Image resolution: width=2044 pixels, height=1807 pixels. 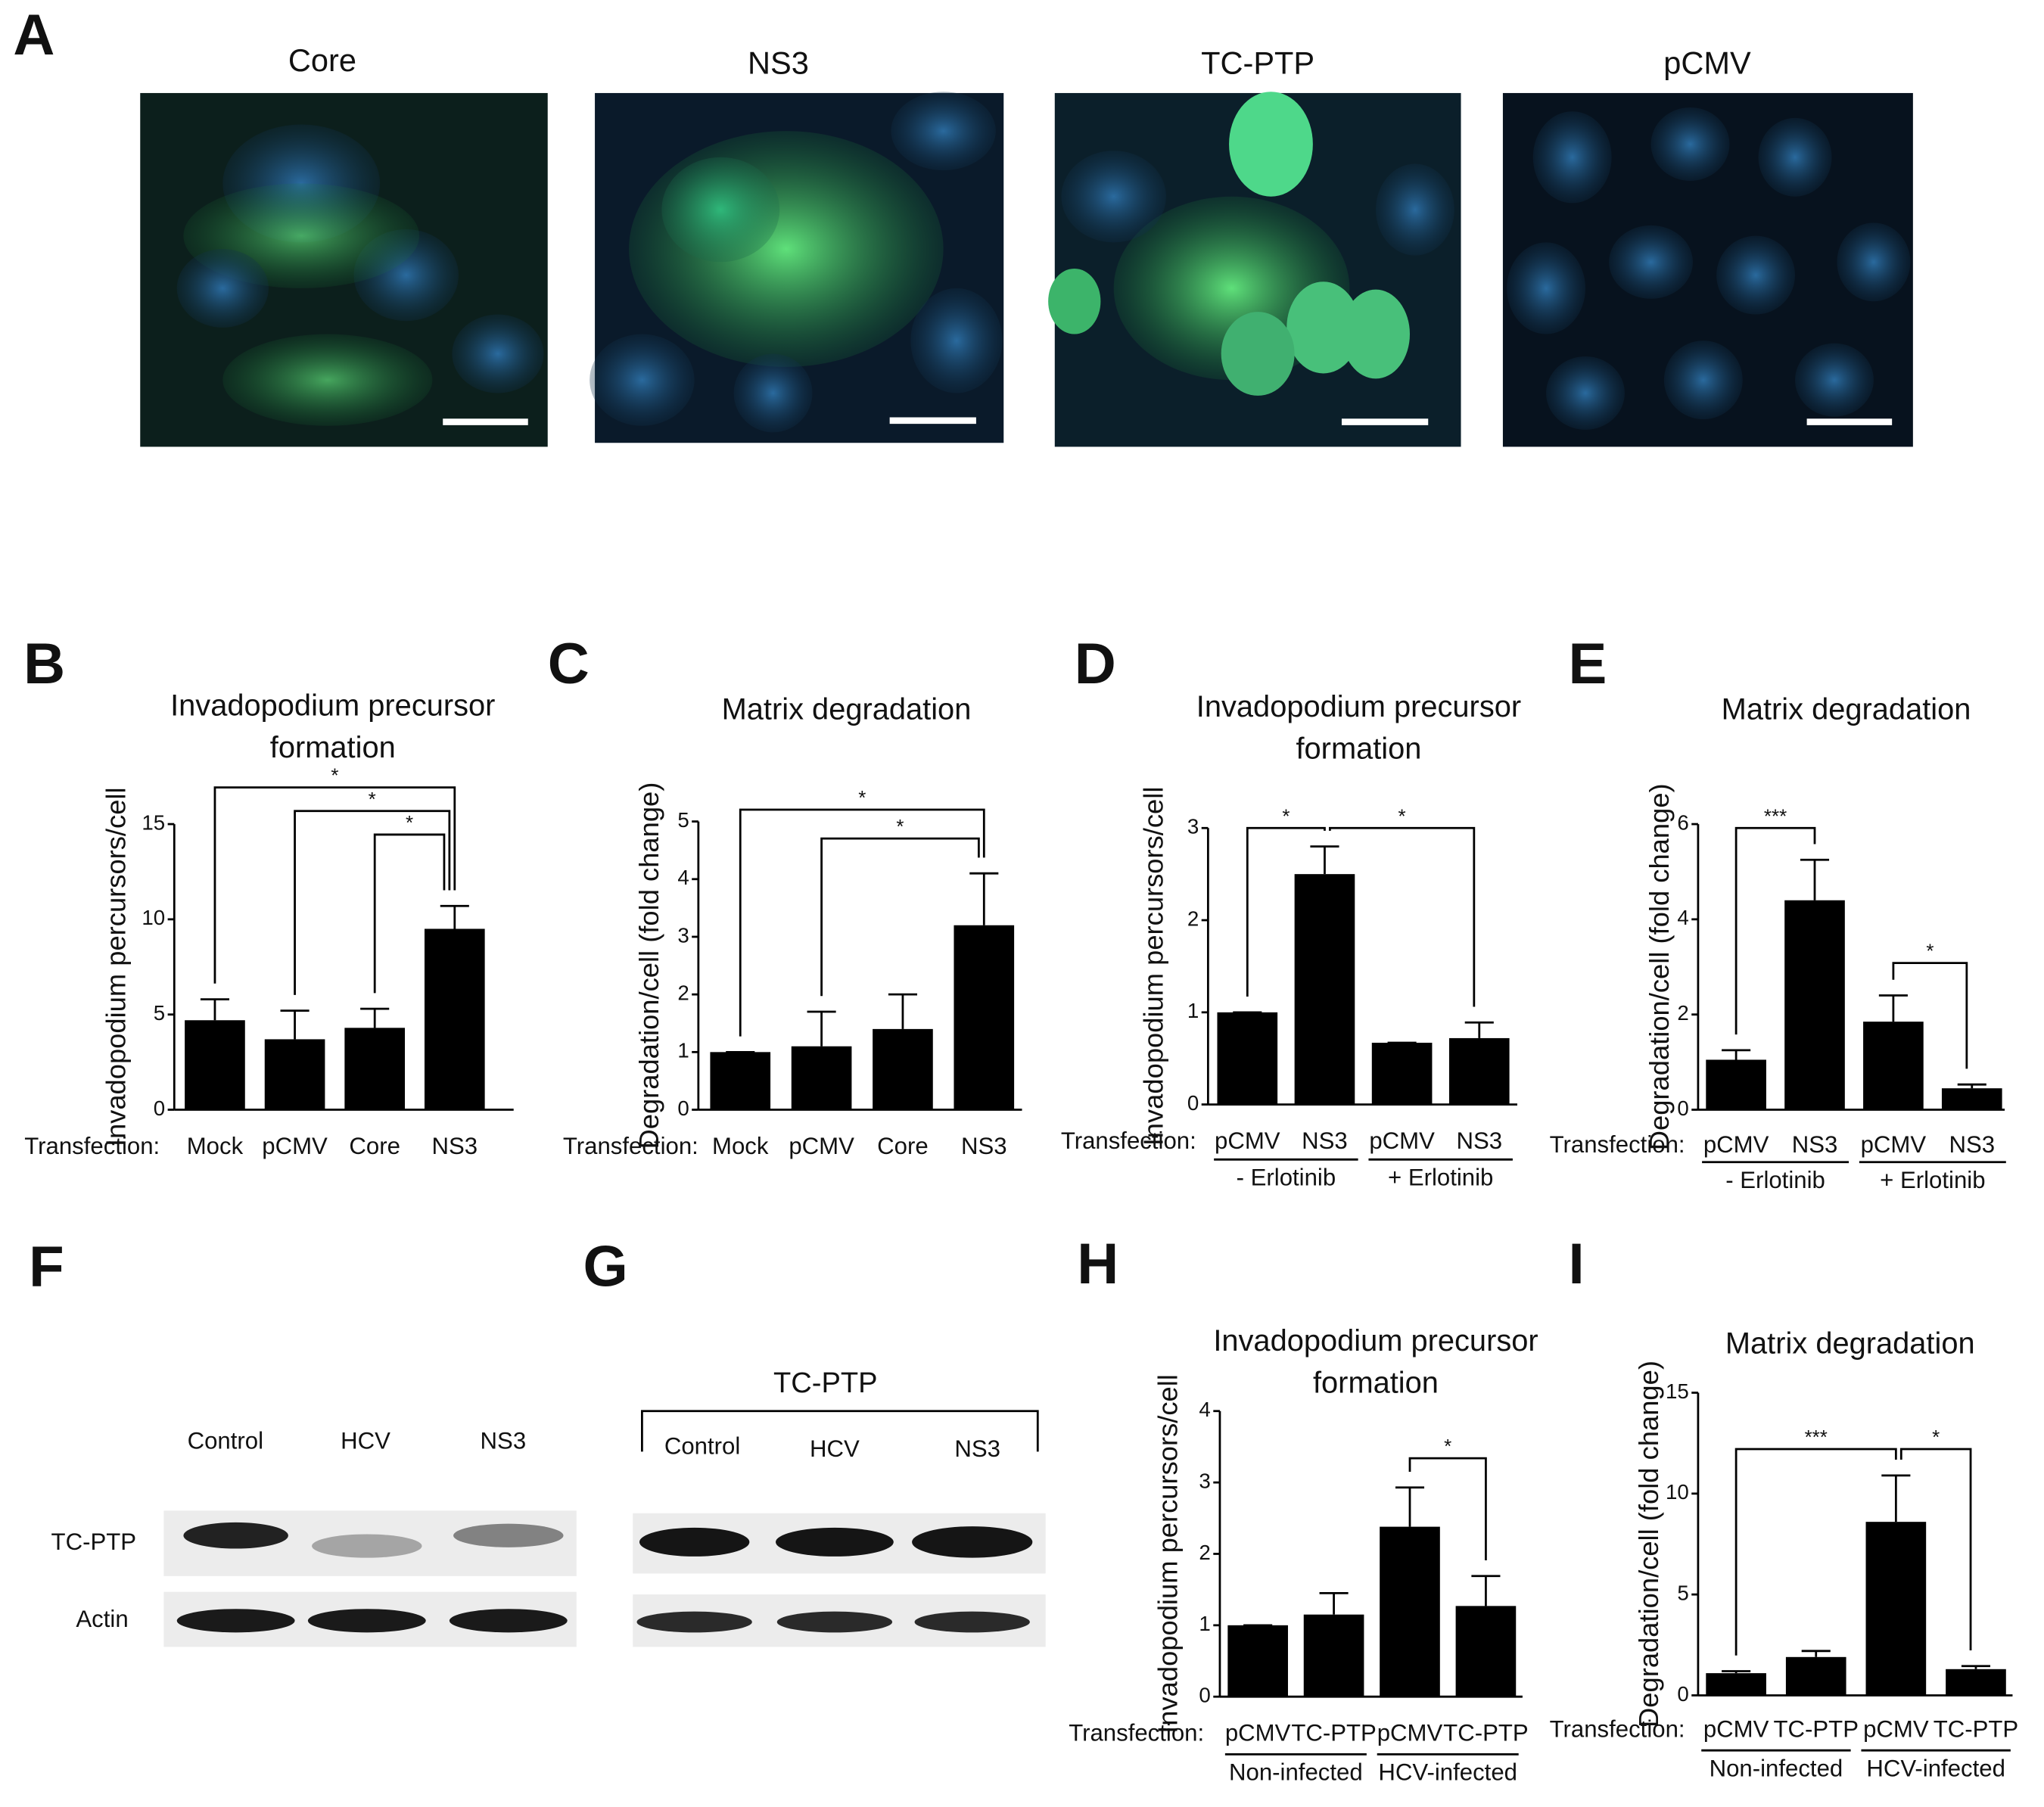 I want to click on group-label: - Erlotinib, so click(x=1775, y=1180).